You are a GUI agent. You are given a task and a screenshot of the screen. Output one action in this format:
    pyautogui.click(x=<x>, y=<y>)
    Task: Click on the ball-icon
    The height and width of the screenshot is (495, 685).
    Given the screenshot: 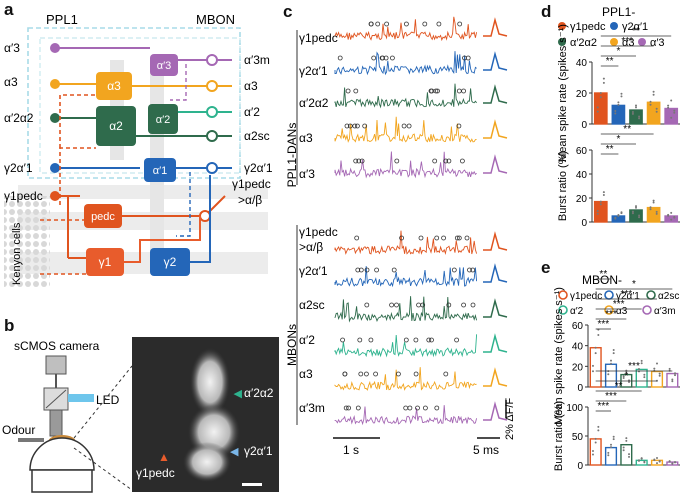 What is the action you would take?
    pyautogui.click(x=62, y=454)
    